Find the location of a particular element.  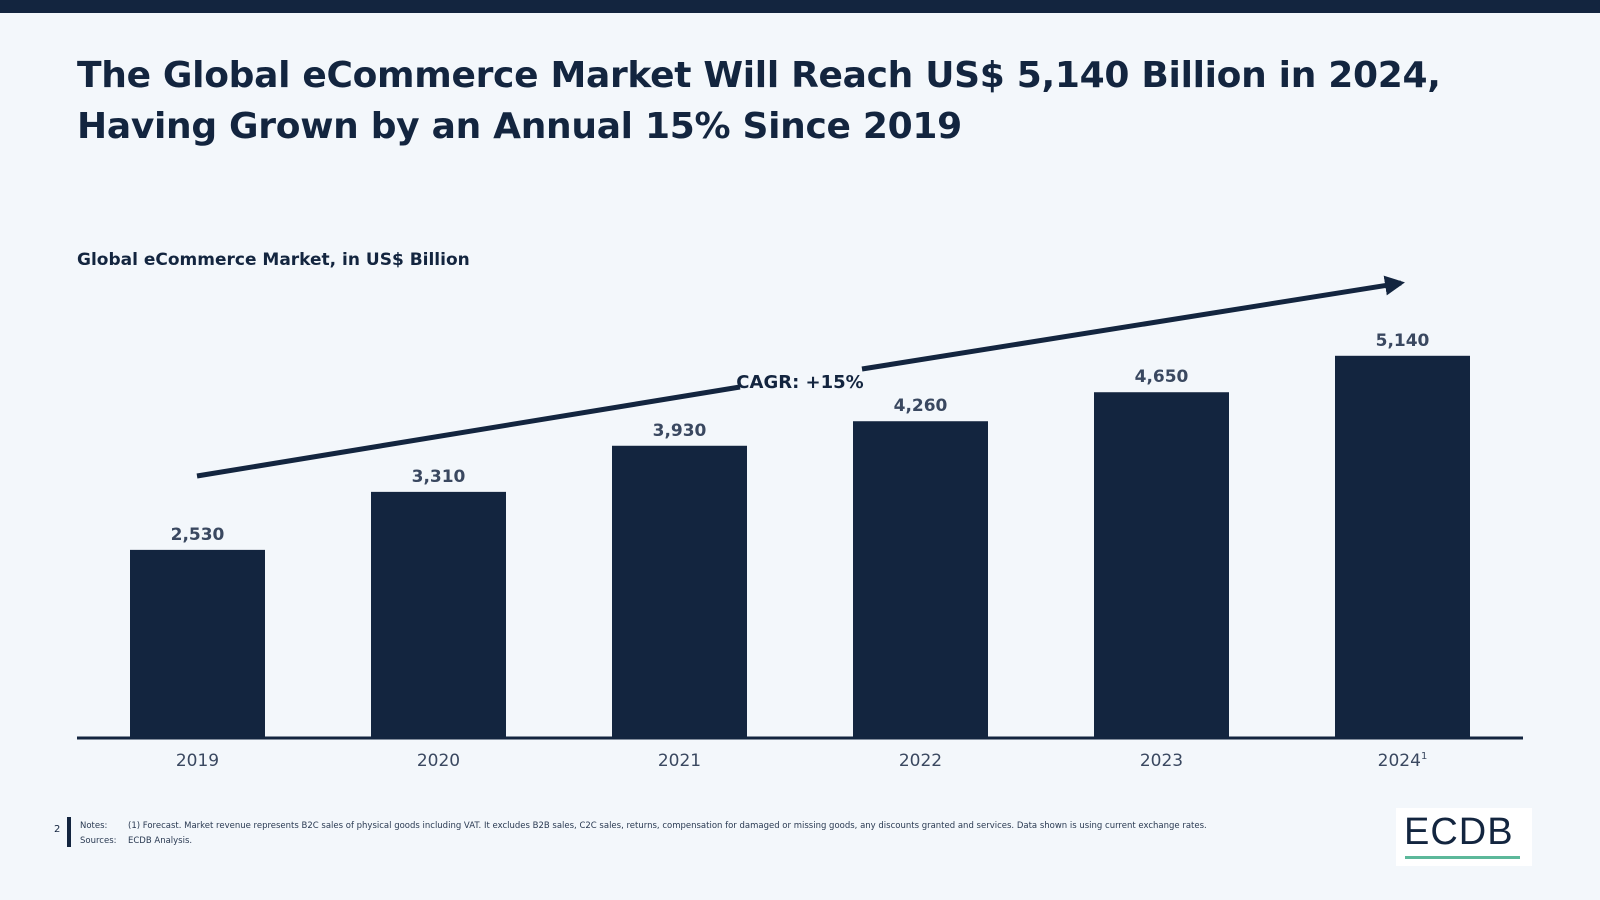

value-label-2023: 4,650 is located at coordinates (1162, 377).